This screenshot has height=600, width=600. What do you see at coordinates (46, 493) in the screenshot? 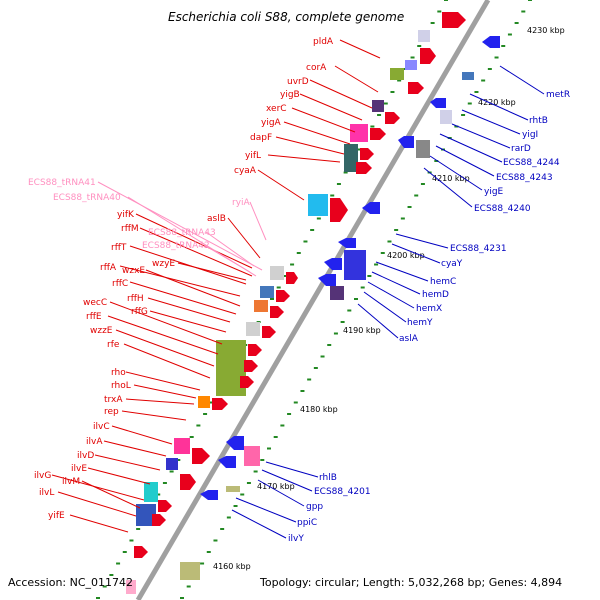
I see `gene-label-ilvL: ilvL` at bounding box center [46, 493].